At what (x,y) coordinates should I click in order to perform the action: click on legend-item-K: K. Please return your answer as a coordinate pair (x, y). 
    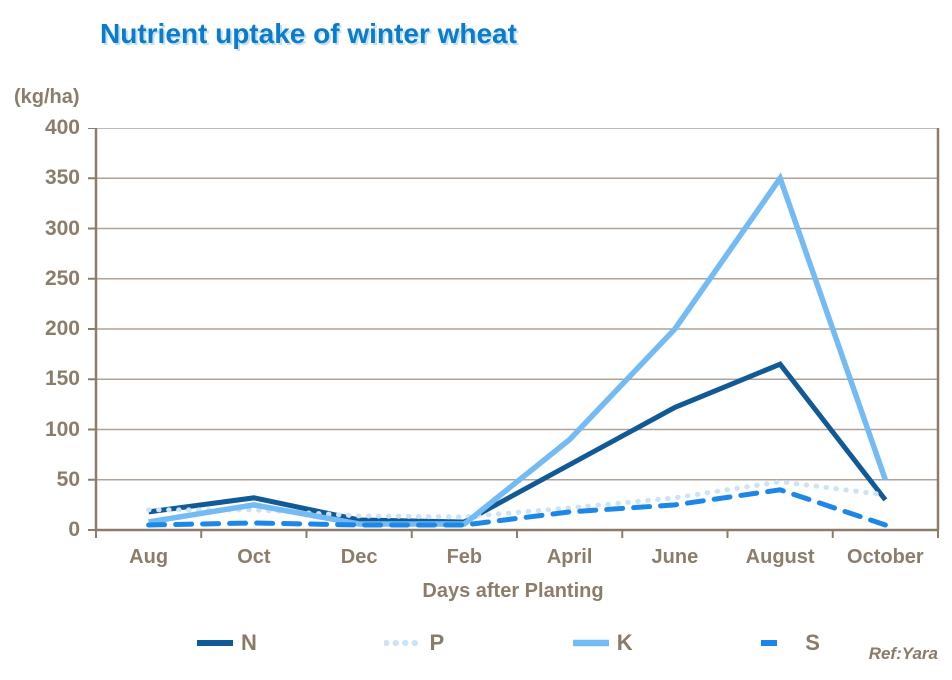
    Looking at the image, I should click on (602, 643).